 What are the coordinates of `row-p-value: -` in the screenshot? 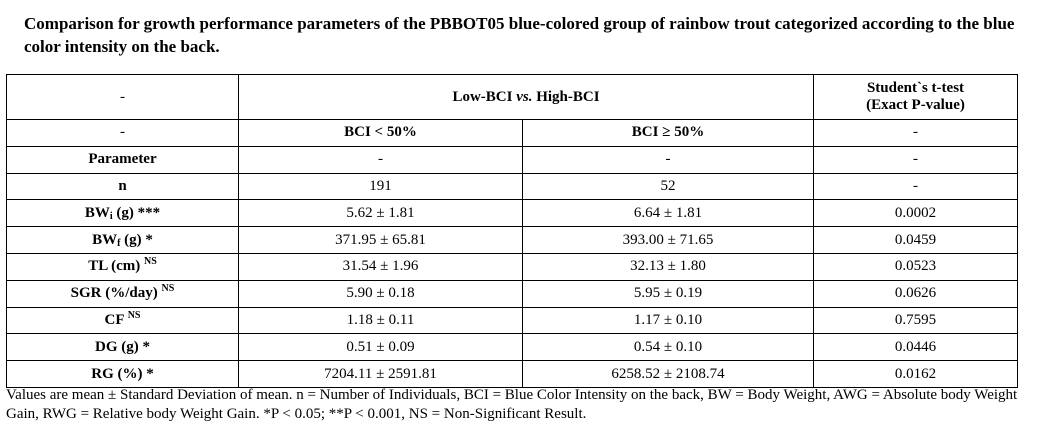 It's located at (915, 186).